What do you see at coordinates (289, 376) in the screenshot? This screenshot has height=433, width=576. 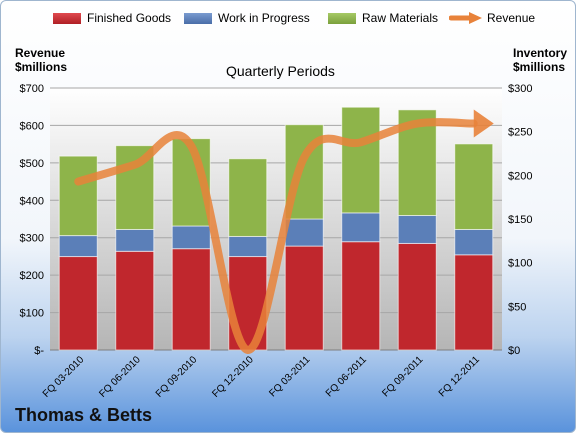 I see `x-tick-label: FQ 03-2011` at bounding box center [289, 376].